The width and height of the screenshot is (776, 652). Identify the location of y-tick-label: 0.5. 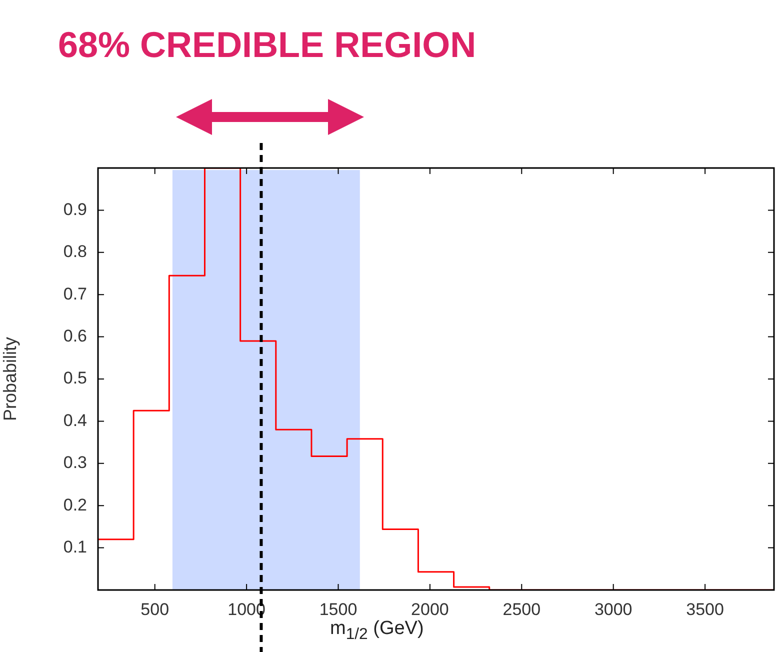
(75, 378).